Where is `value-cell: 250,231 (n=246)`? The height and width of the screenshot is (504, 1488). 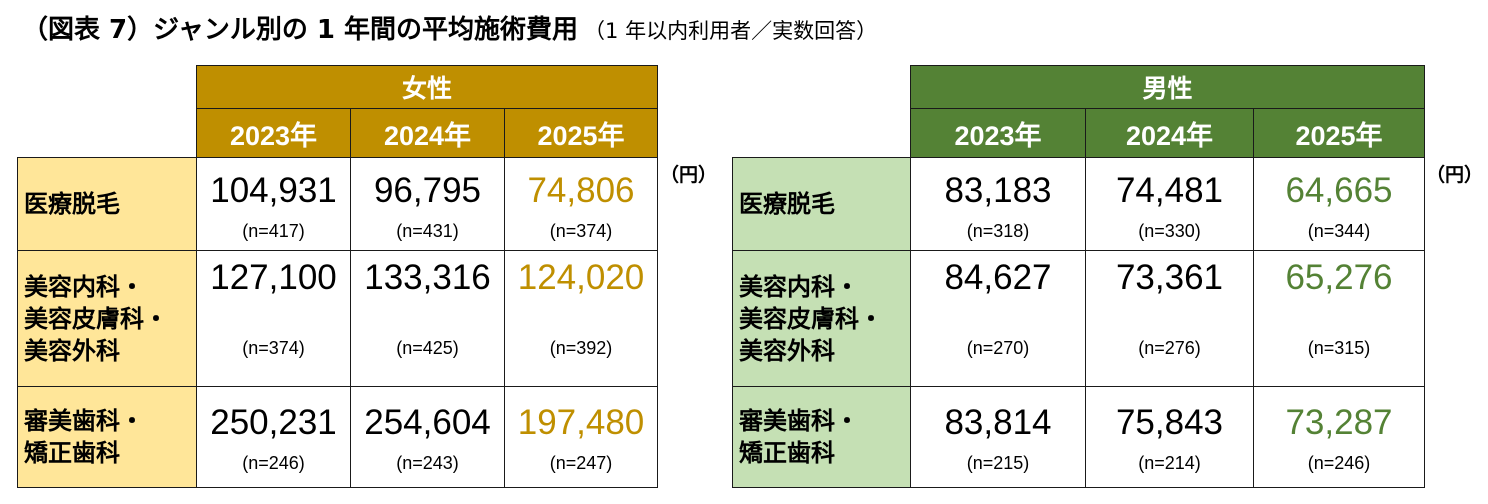 value-cell: 250,231 (n=246) is located at coordinates (273, 437).